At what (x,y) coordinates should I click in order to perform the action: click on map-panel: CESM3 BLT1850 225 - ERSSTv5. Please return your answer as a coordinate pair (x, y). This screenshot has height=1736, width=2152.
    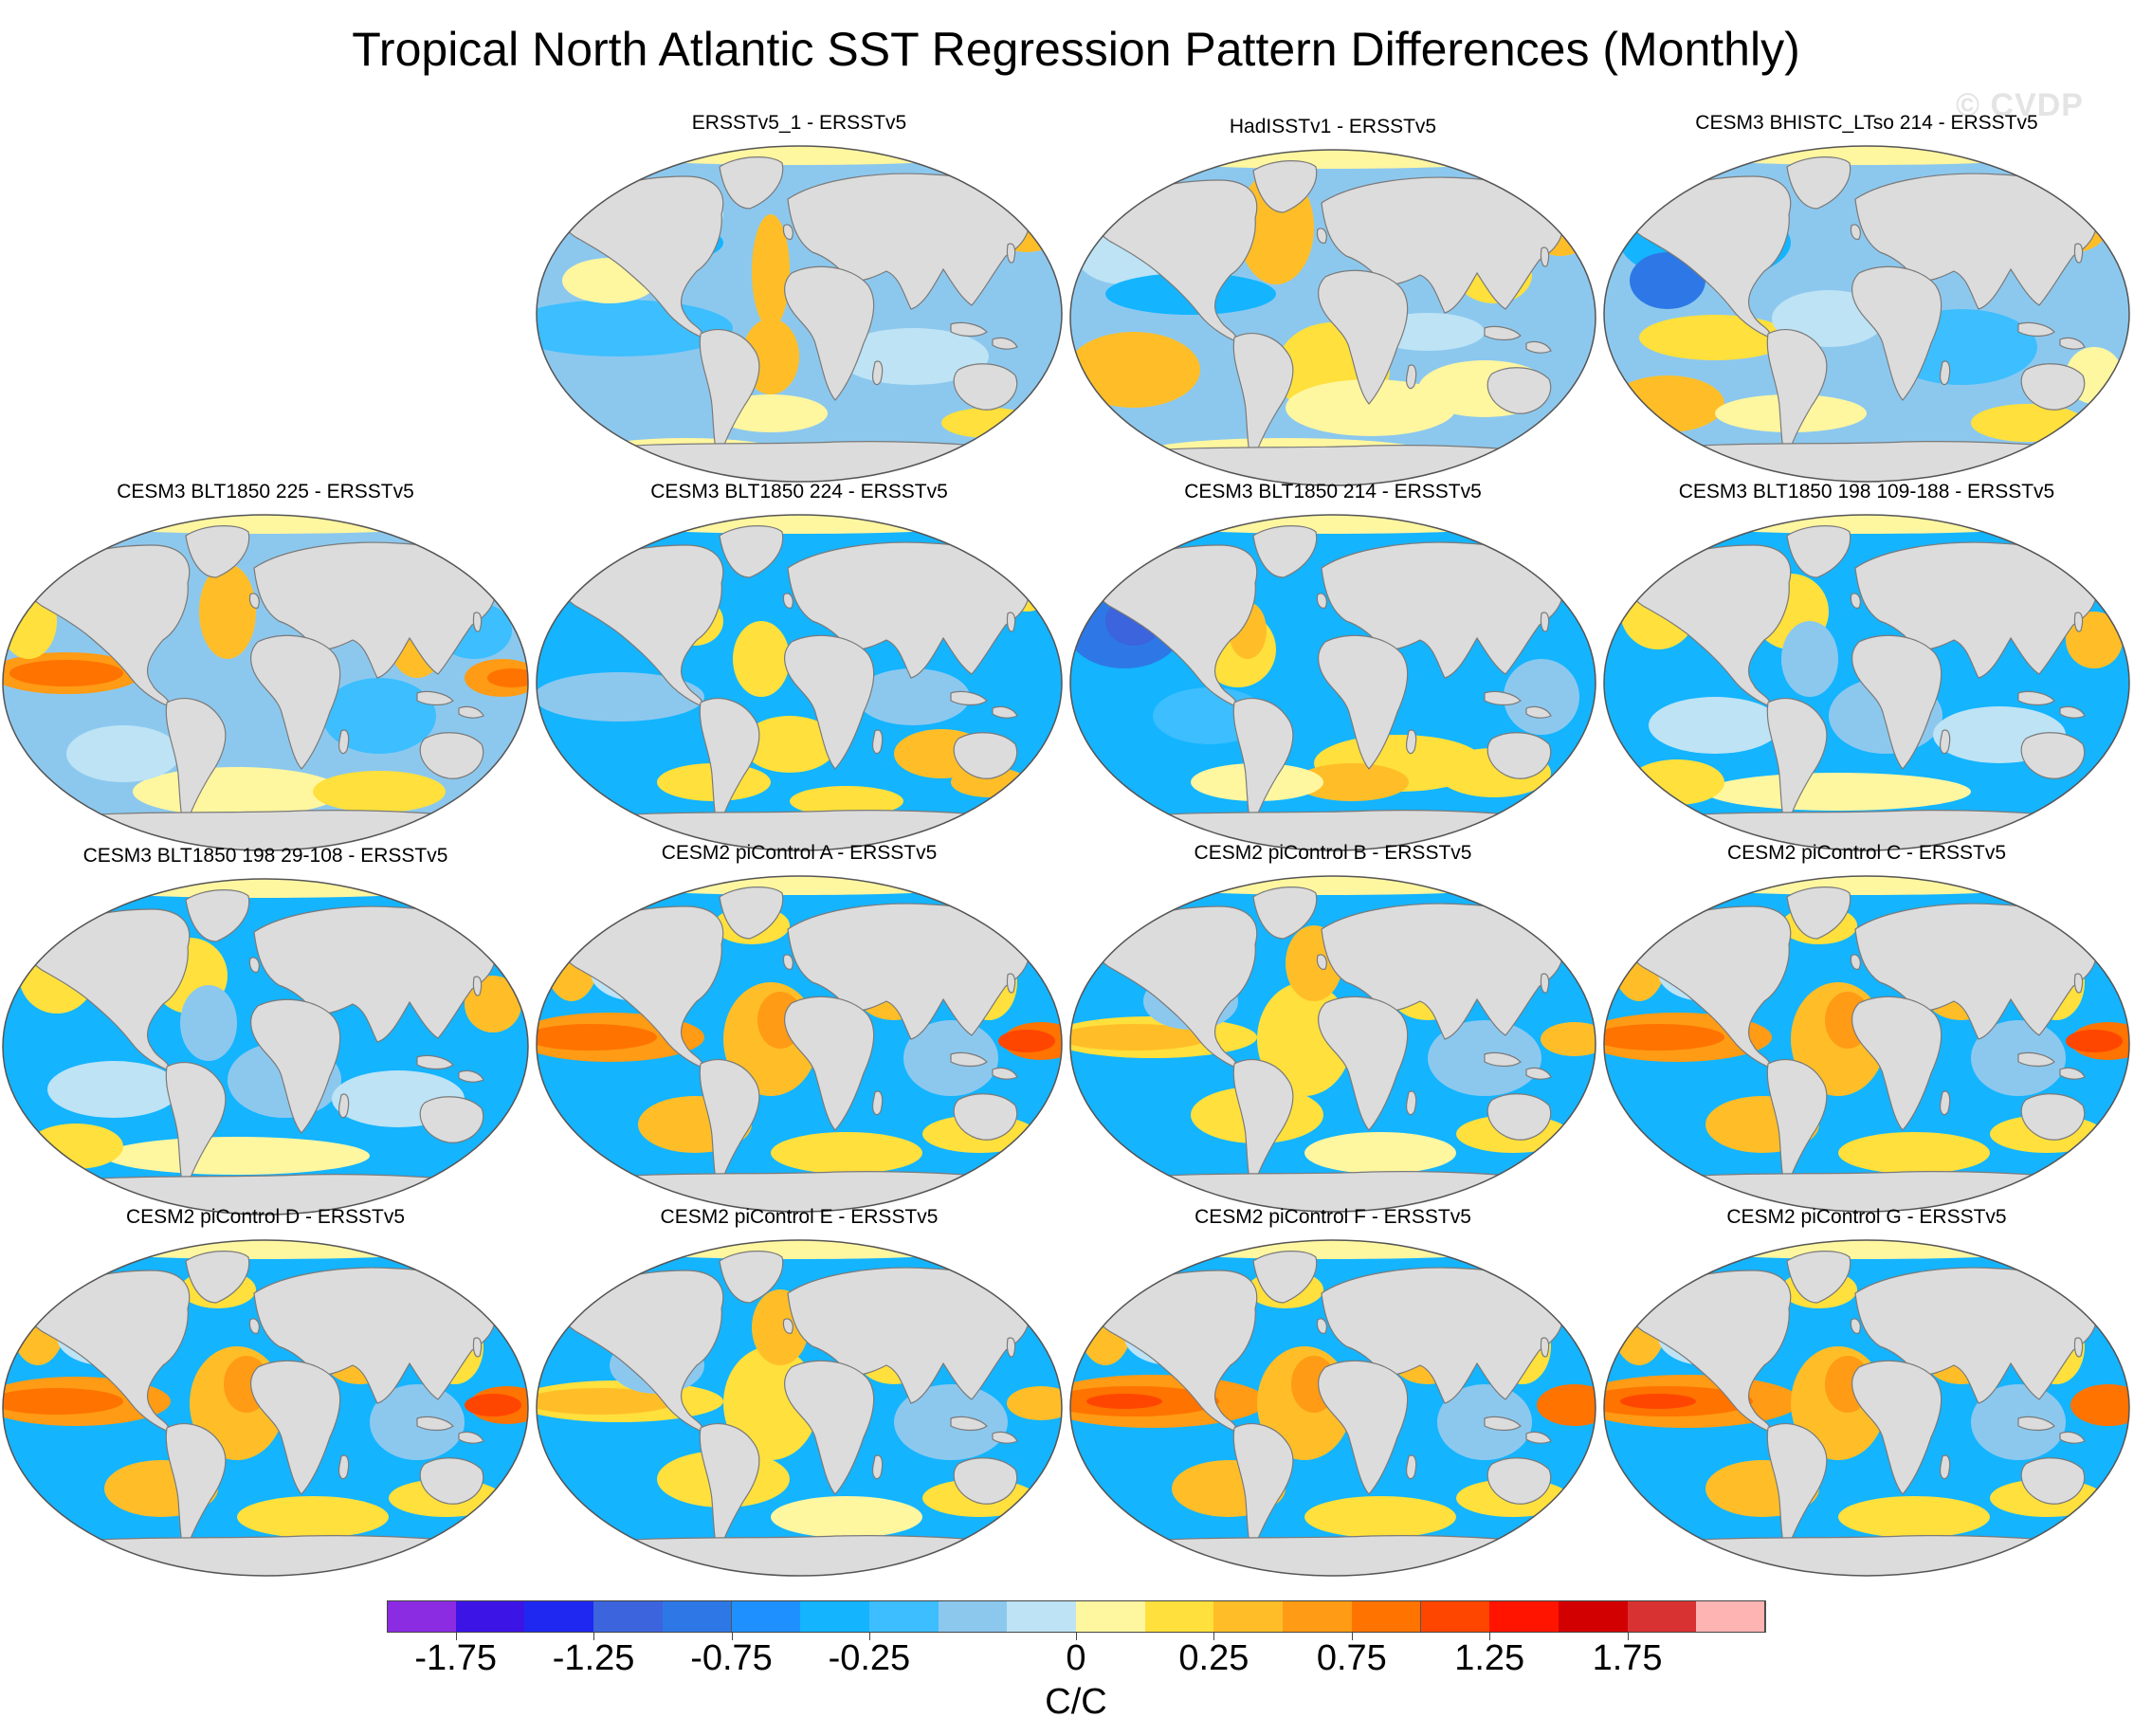
    Looking at the image, I should click on (266, 670).